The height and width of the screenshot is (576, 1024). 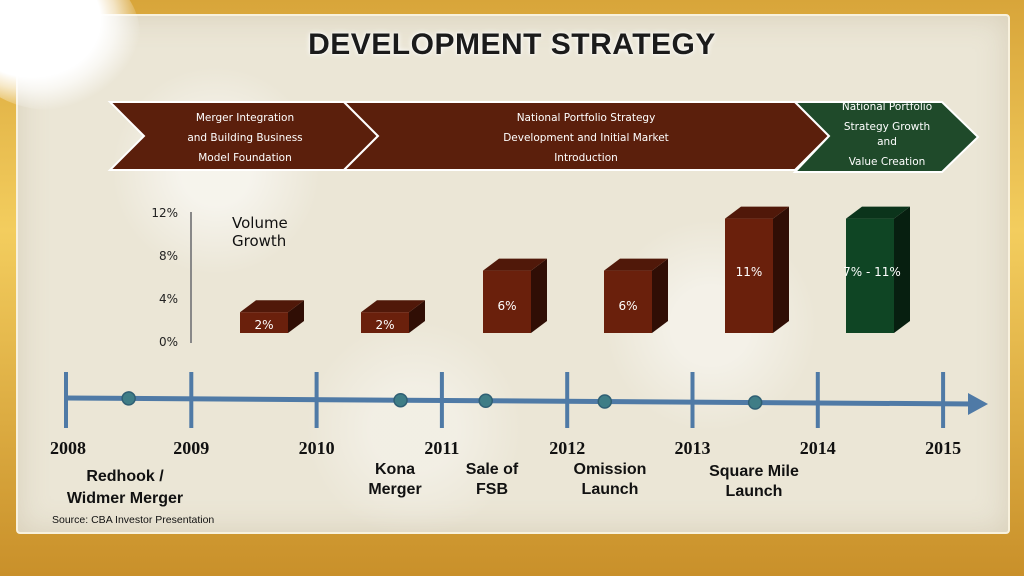 What do you see at coordinates (586, 158) in the screenshot?
I see `phase-2-line-3: Introduction` at bounding box center [586, 158].